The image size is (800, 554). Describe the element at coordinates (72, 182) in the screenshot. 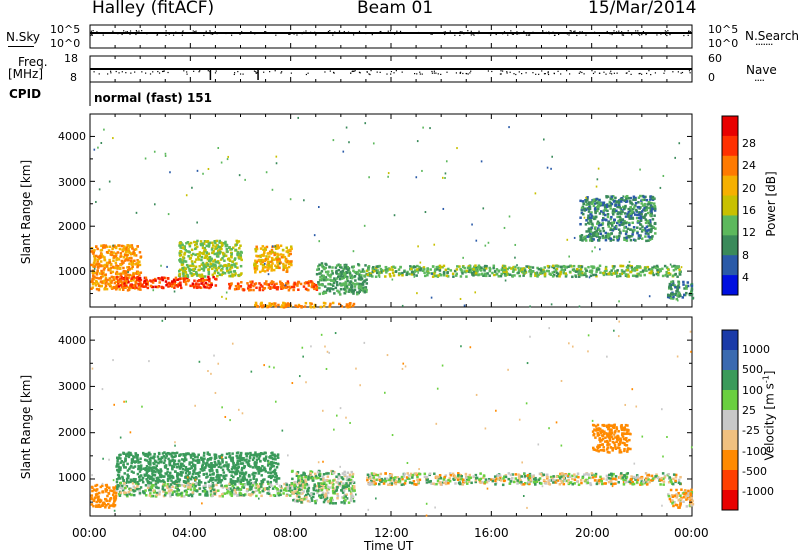

I see `power-ytick-3000: 3000` at that location.